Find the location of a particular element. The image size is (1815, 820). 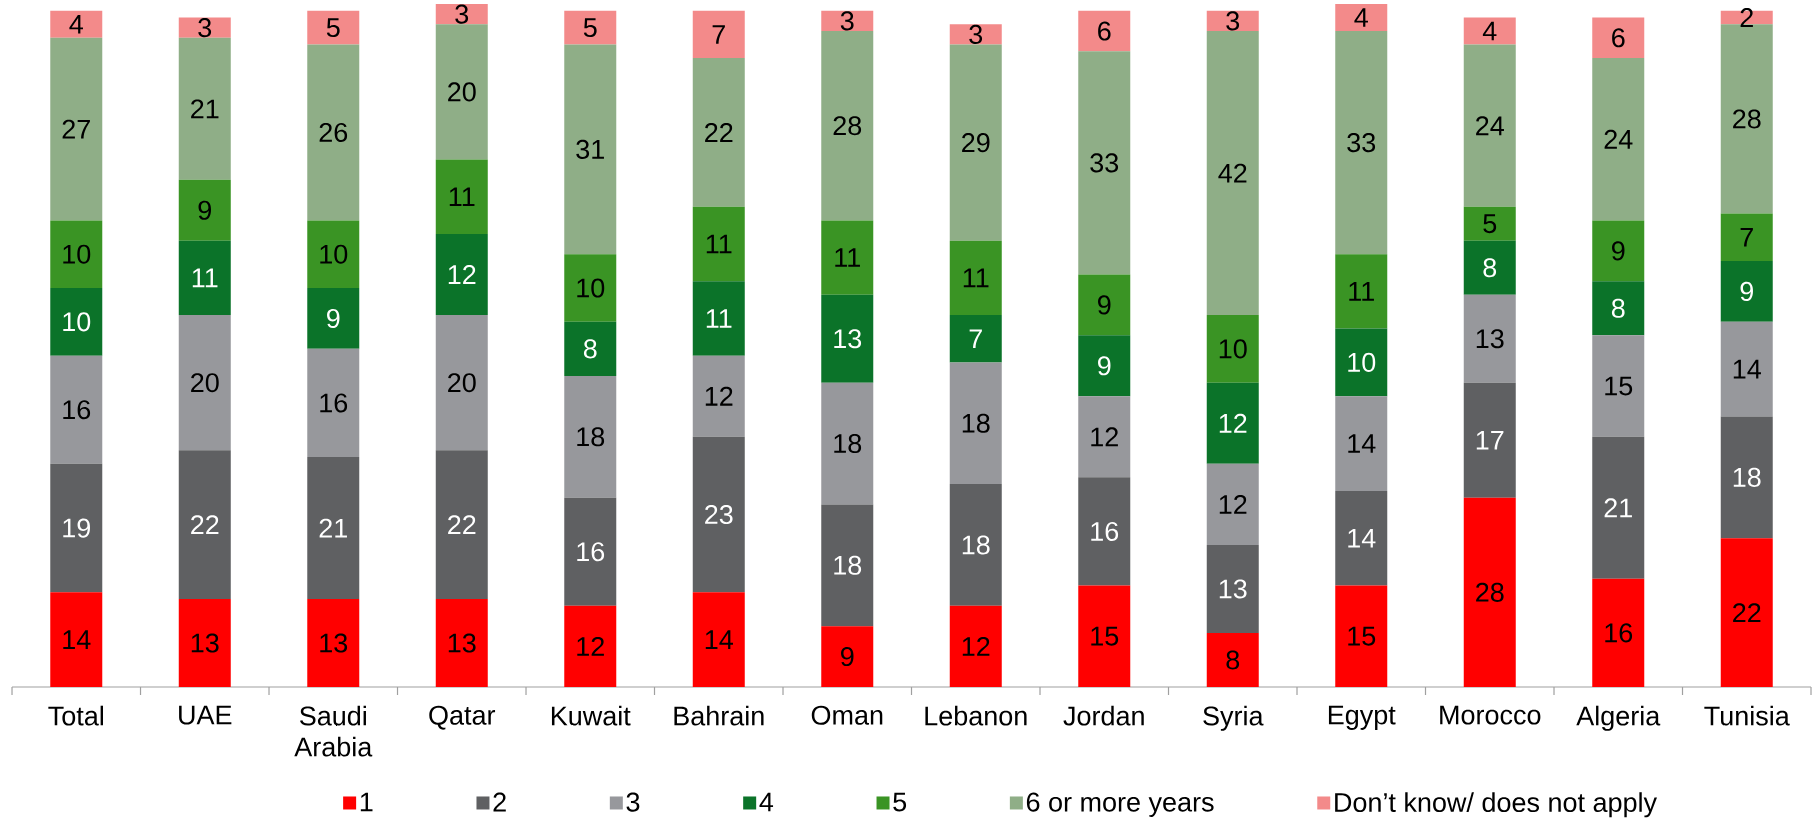

data-label: 28 is located at coordinates (847, 126).